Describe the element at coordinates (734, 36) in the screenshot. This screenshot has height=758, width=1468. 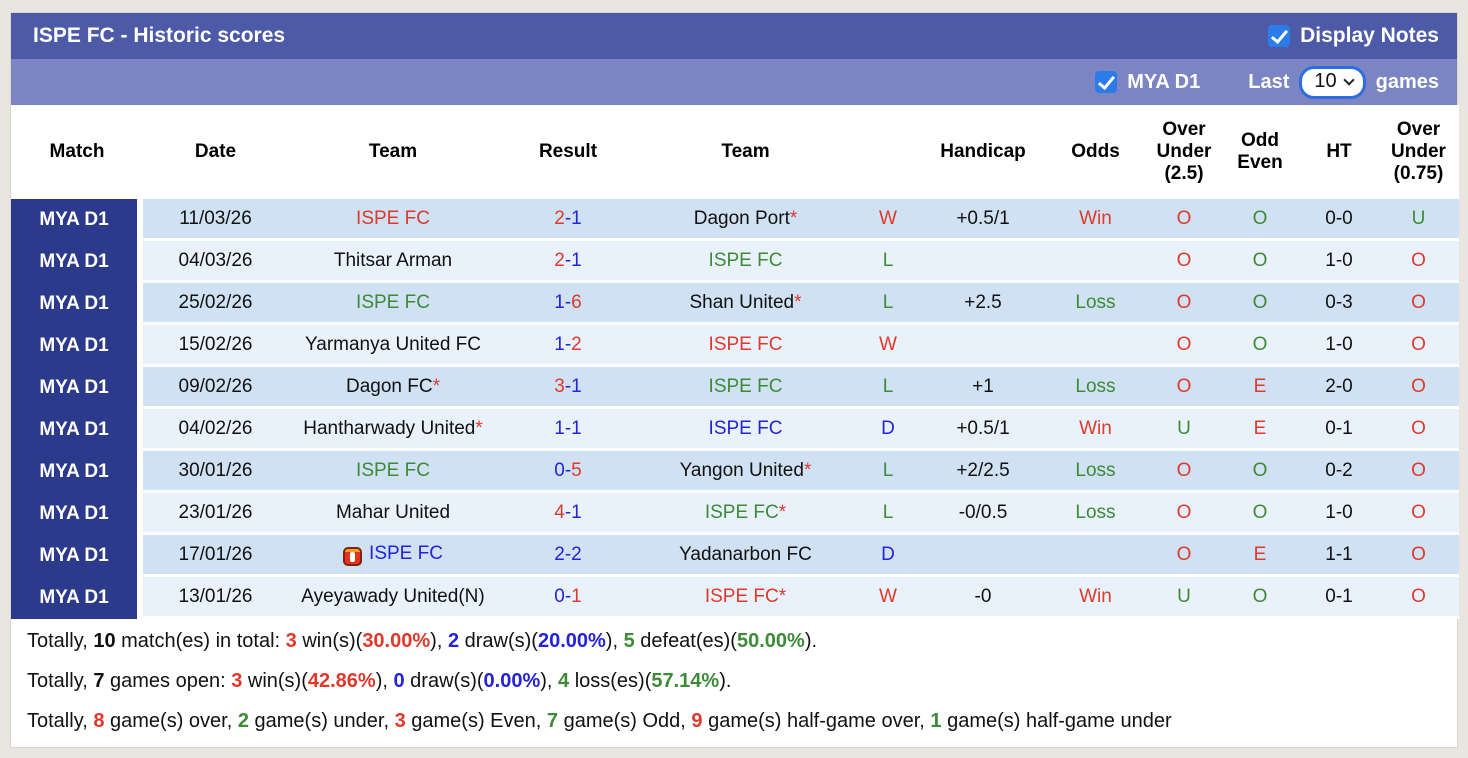
I see `title-bar: ISPE FC - Historic scores Display Notes` at that location.